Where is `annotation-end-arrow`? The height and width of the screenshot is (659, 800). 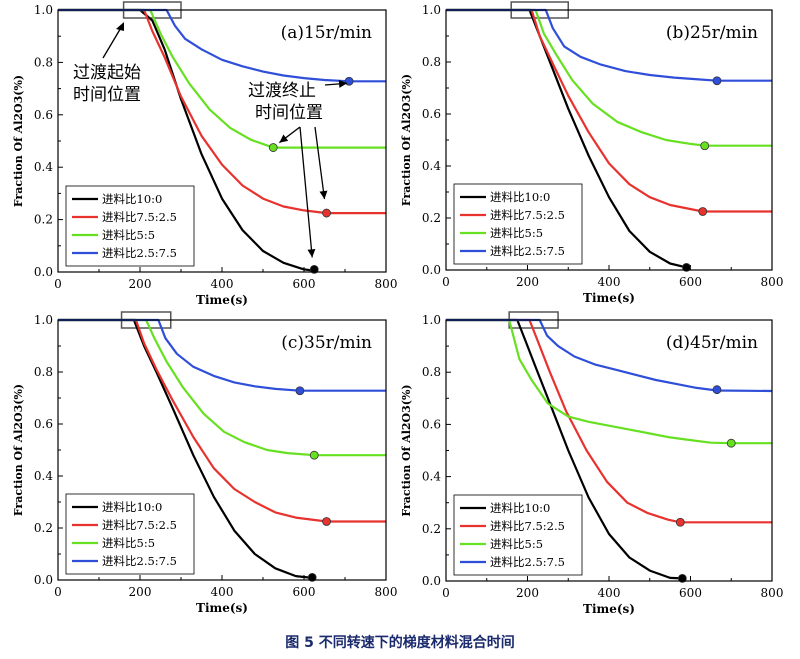
annotation-end-arrow is located at coordinates (306, 192).